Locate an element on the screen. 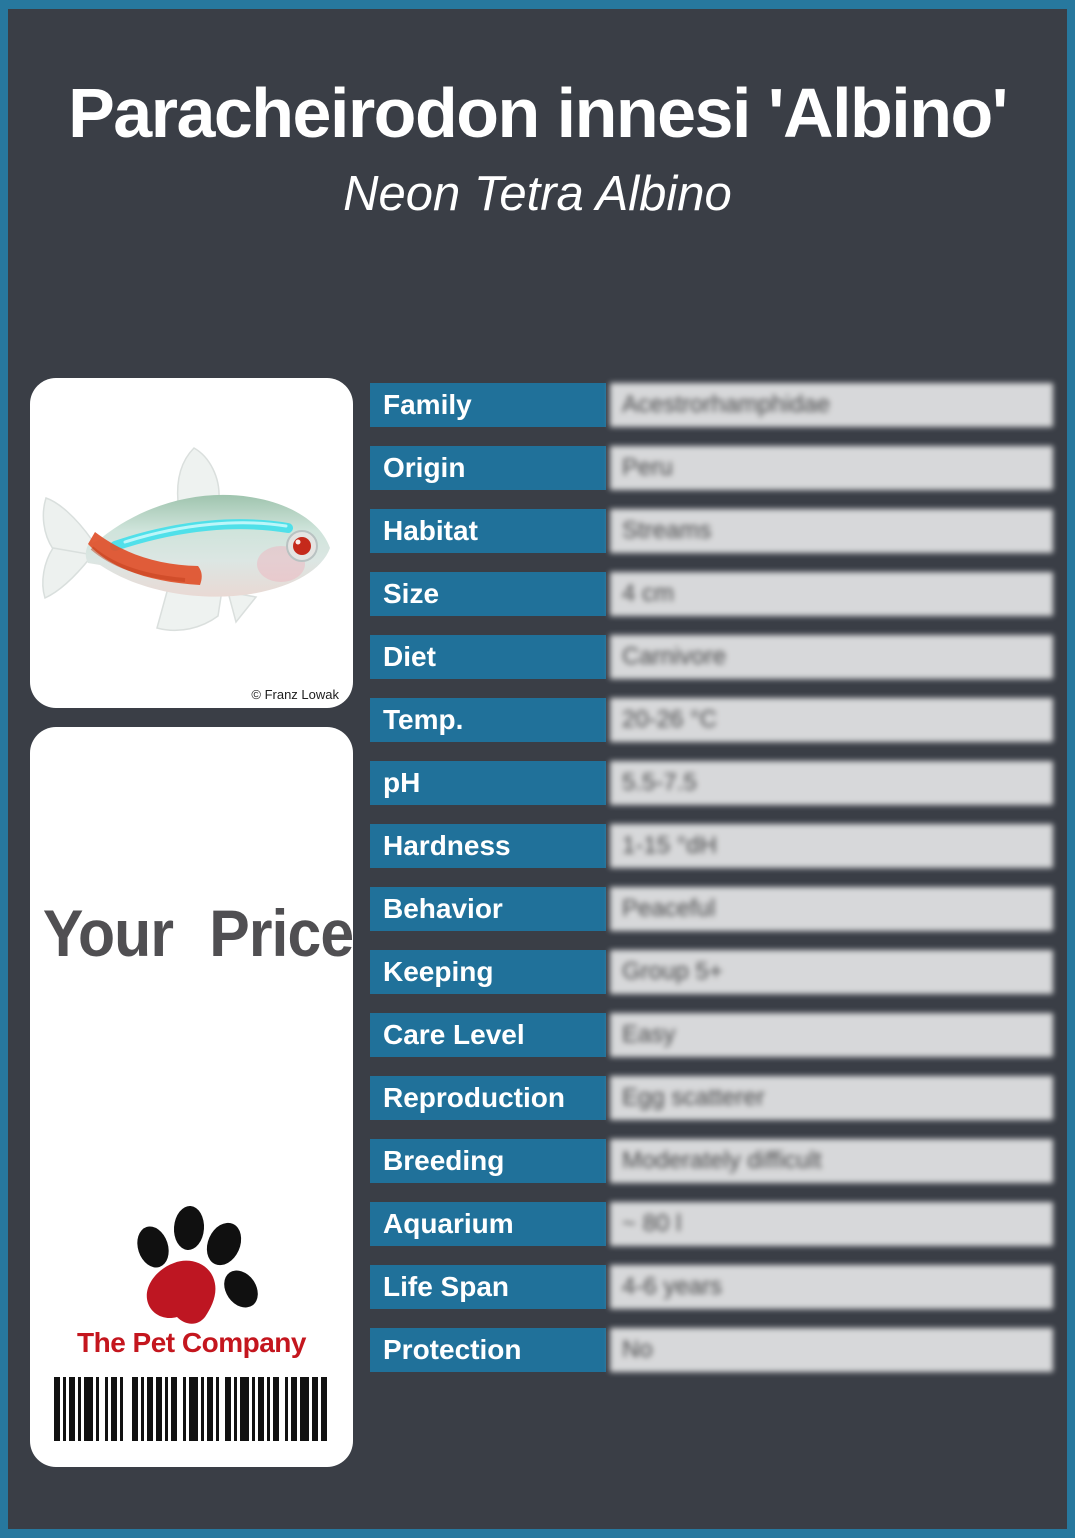 The height and width of the screenshot is (1538, 1075). table-row: Origin Peru is located at coordinates (711, 468).